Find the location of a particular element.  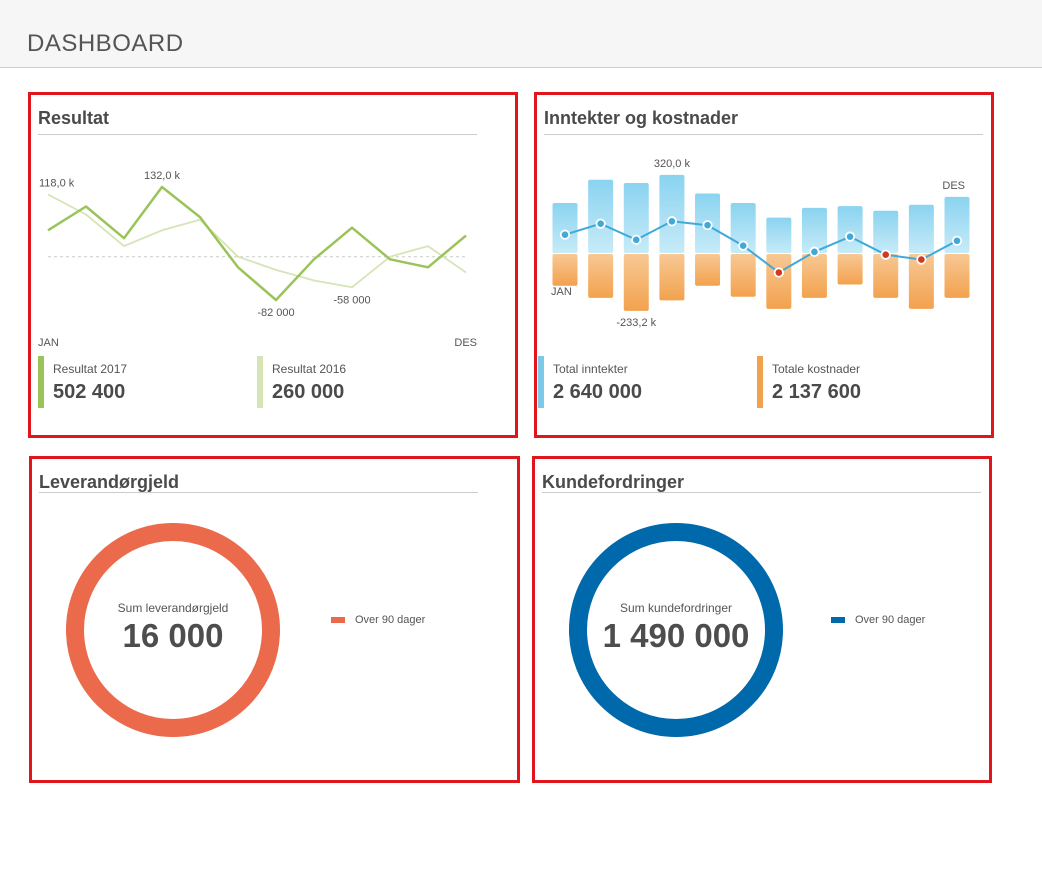

data-label: 132,0 k is located at coordinates (162, 176).